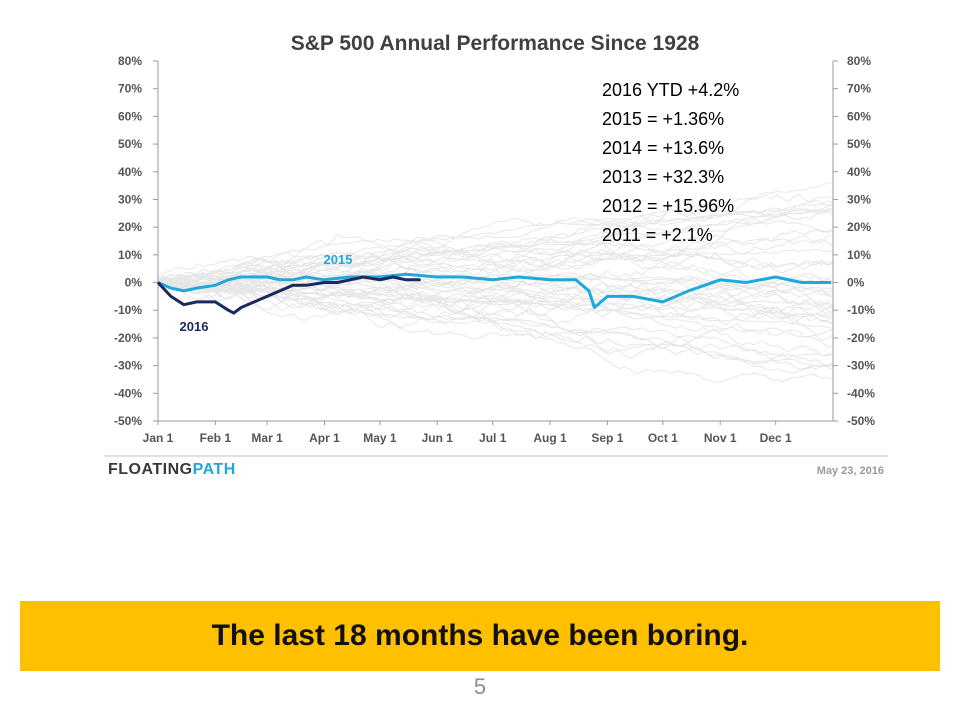 The width and height of the screenshot is (960, 720). I want to click on y-tick-label-right: 60%, so click(859, 116).